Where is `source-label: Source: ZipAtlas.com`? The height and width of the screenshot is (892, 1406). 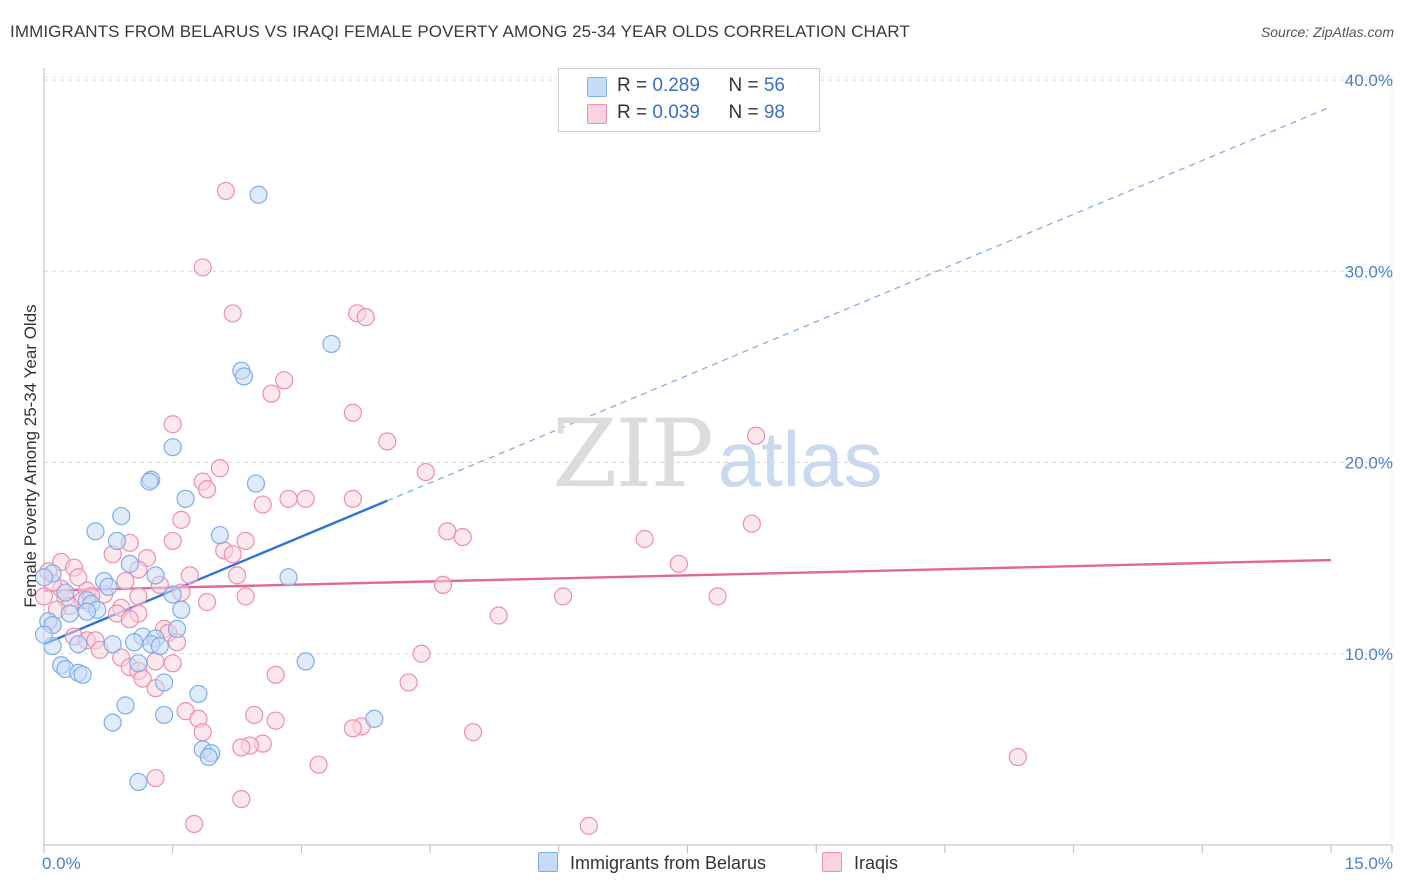 source-label: Source: ZipAtlas.com is located at coordinates (1327, 32).